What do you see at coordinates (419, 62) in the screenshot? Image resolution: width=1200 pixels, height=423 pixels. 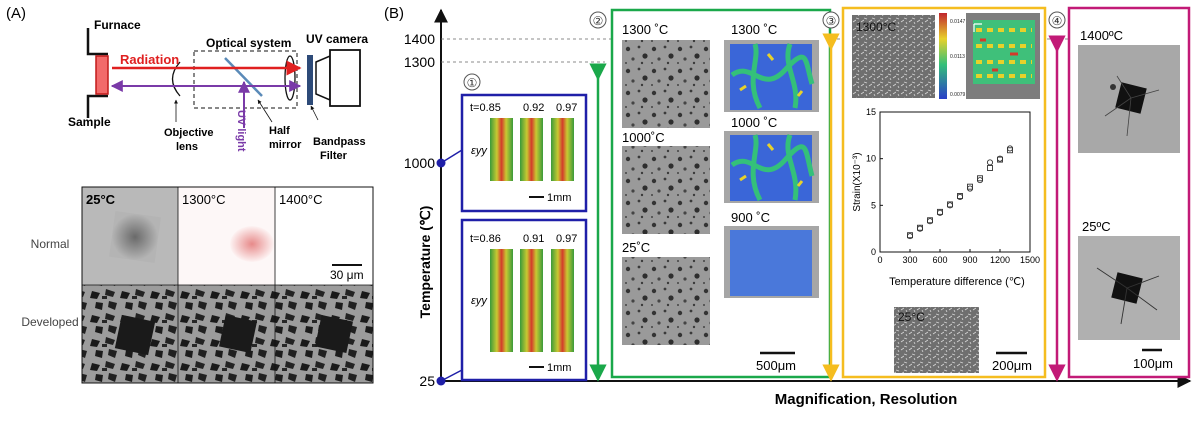 I see `y-tick-1300: 1300` at bounding box center [419, 62].